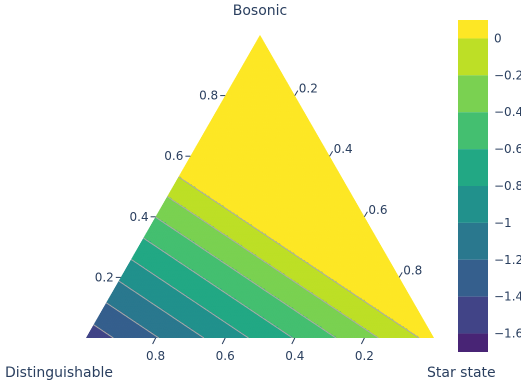  I want to click on colorbar-tick-label: −0.2, so click(507, 75).